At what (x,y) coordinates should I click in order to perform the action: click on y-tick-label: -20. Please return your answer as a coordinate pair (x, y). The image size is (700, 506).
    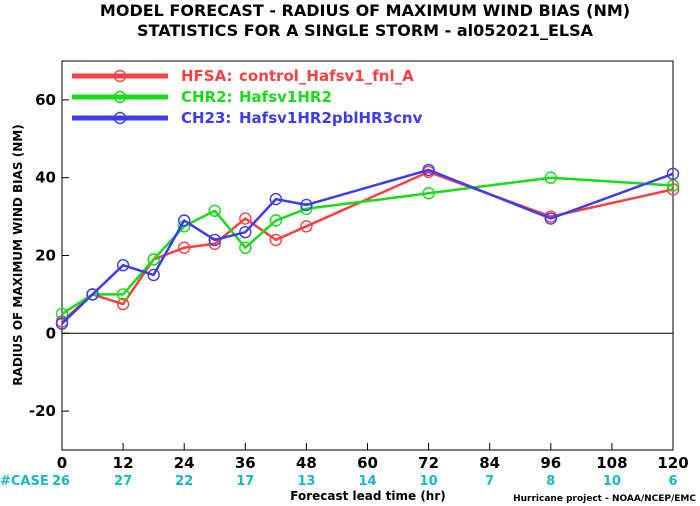
    Looking at the image, I should click on (42, 411).